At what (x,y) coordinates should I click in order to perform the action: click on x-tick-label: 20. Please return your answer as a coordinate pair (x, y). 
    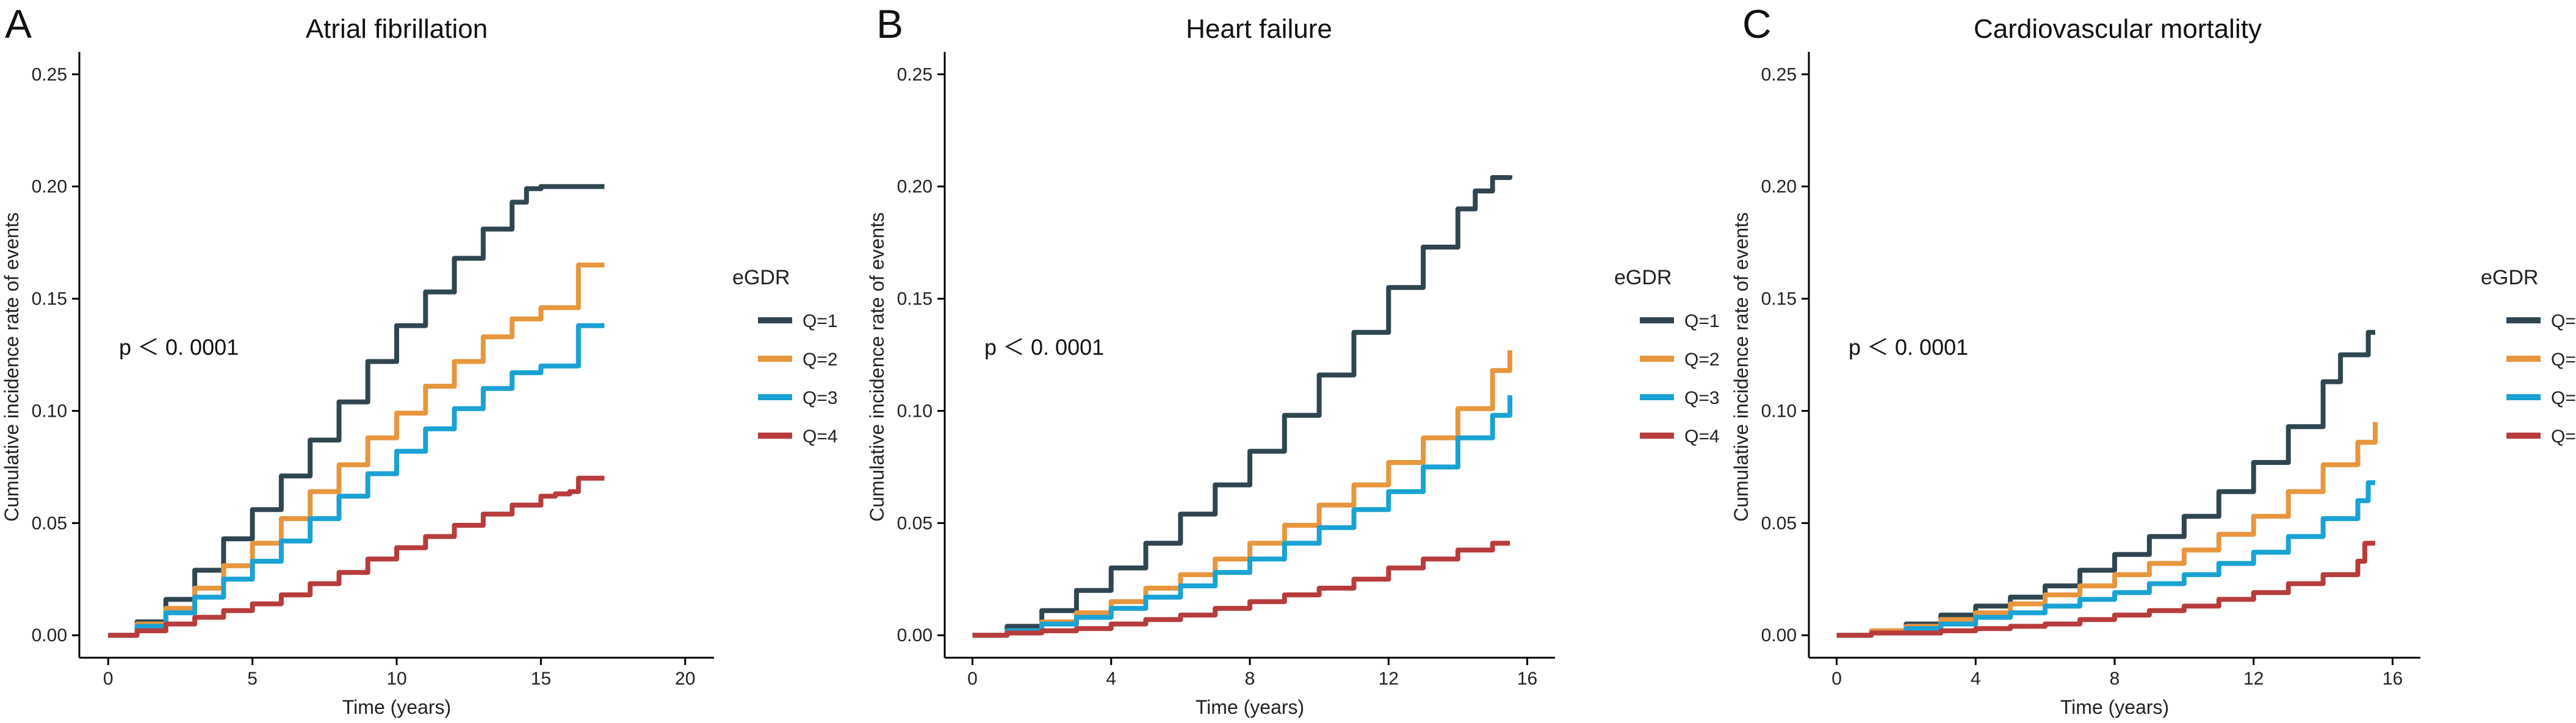
    Looking at the image, I should click on (685, 679).